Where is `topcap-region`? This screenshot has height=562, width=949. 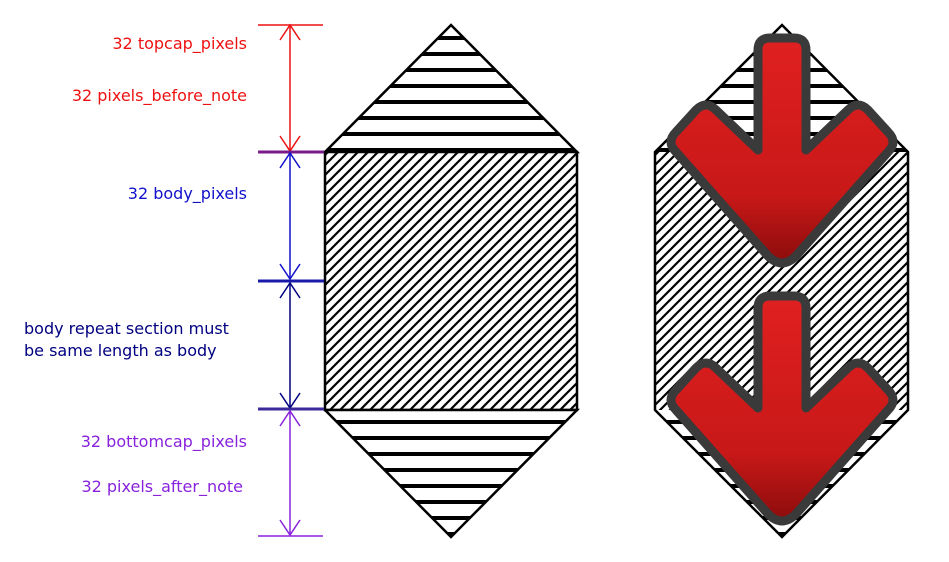 topcap-region is located at coordinates (451, 88).